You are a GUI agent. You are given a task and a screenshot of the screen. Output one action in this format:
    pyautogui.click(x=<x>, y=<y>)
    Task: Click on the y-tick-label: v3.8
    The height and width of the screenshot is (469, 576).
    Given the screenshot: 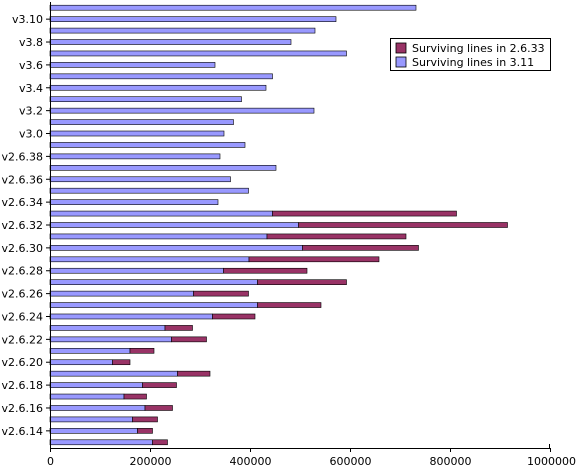 What is the action you would take?
    pyautogui.click(x=31, y=42)
    